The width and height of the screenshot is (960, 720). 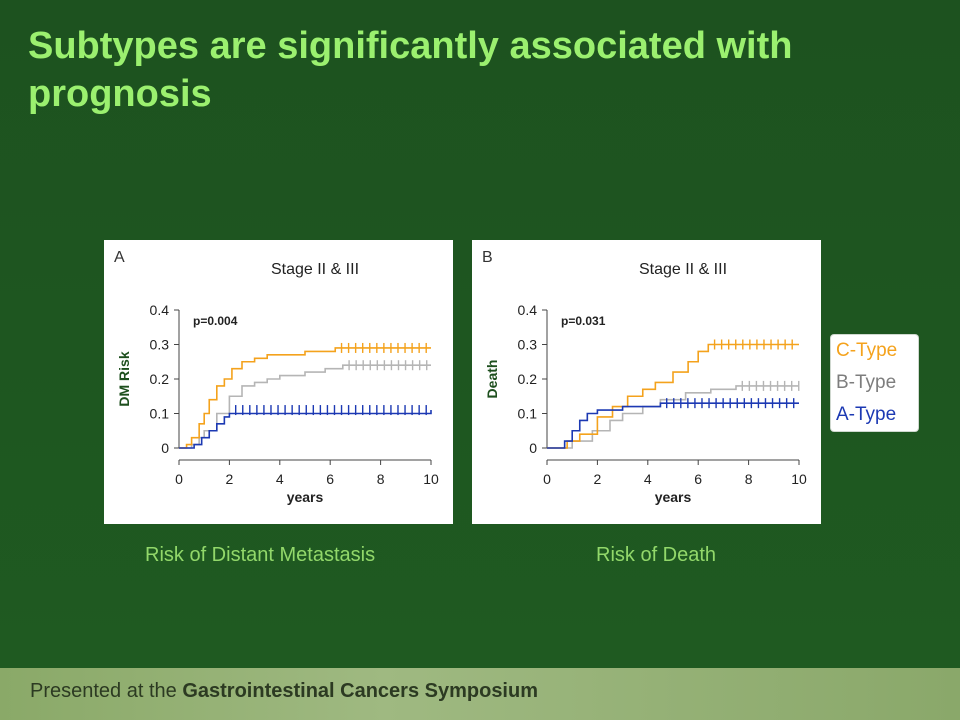 I want to click on p-value-annotation: p=0.004, so click(x=215, y=321).